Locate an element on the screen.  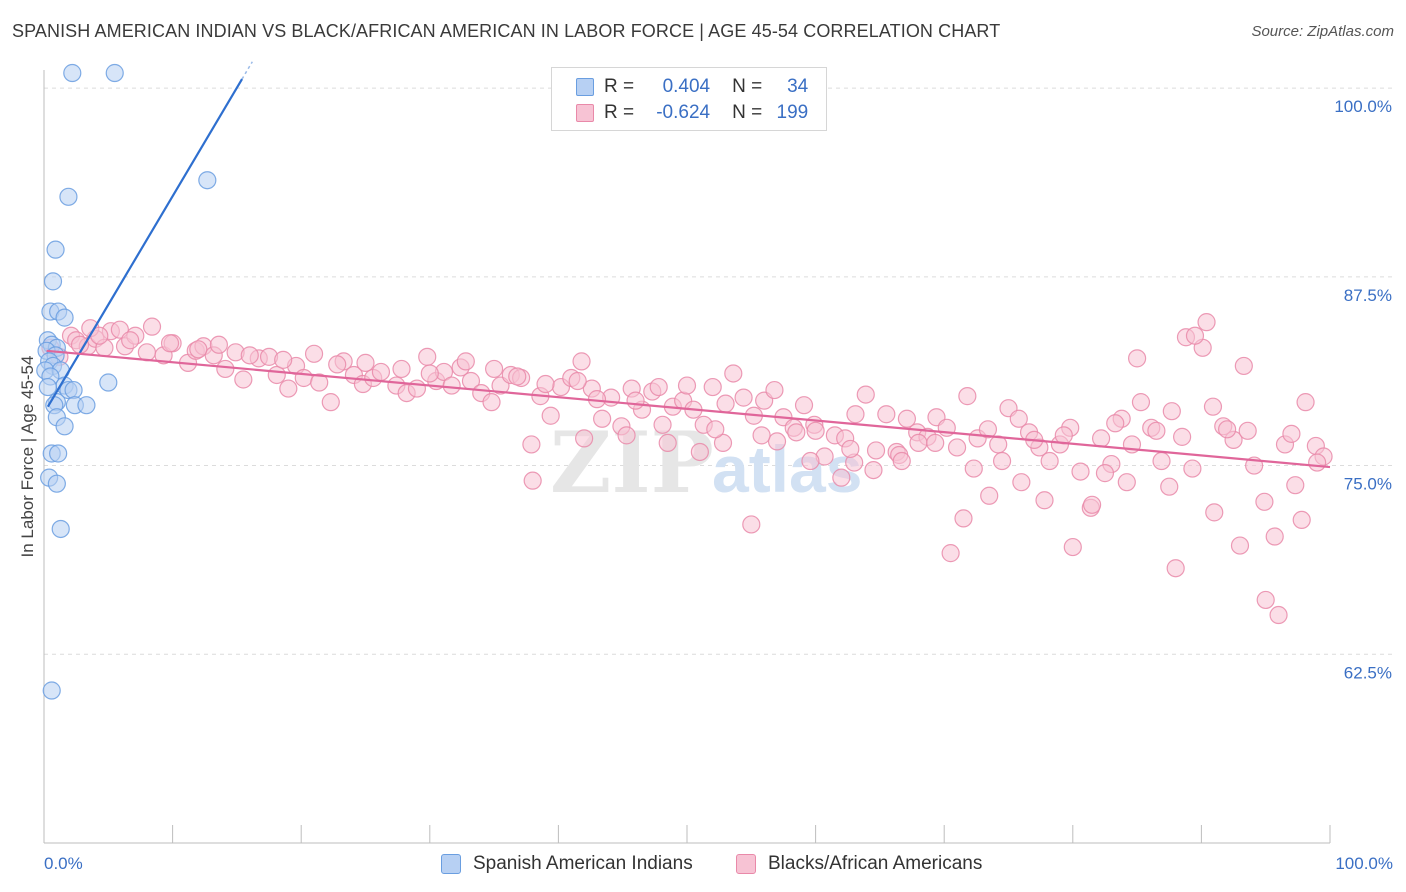
n-value-spanish: 34 is located at coordinates (798, 86).